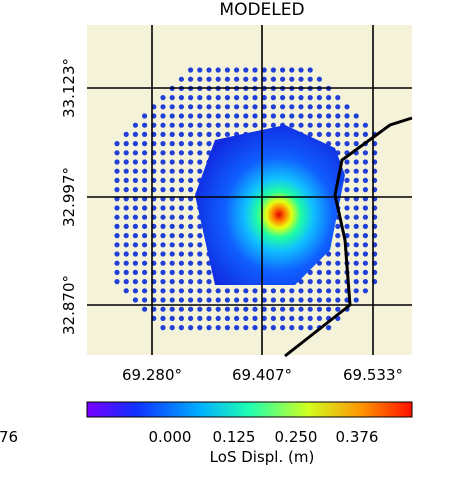  Describe the element at coordinates (69, 88) in the screenshot. I see `latitude-label: 33.123°` at that location.